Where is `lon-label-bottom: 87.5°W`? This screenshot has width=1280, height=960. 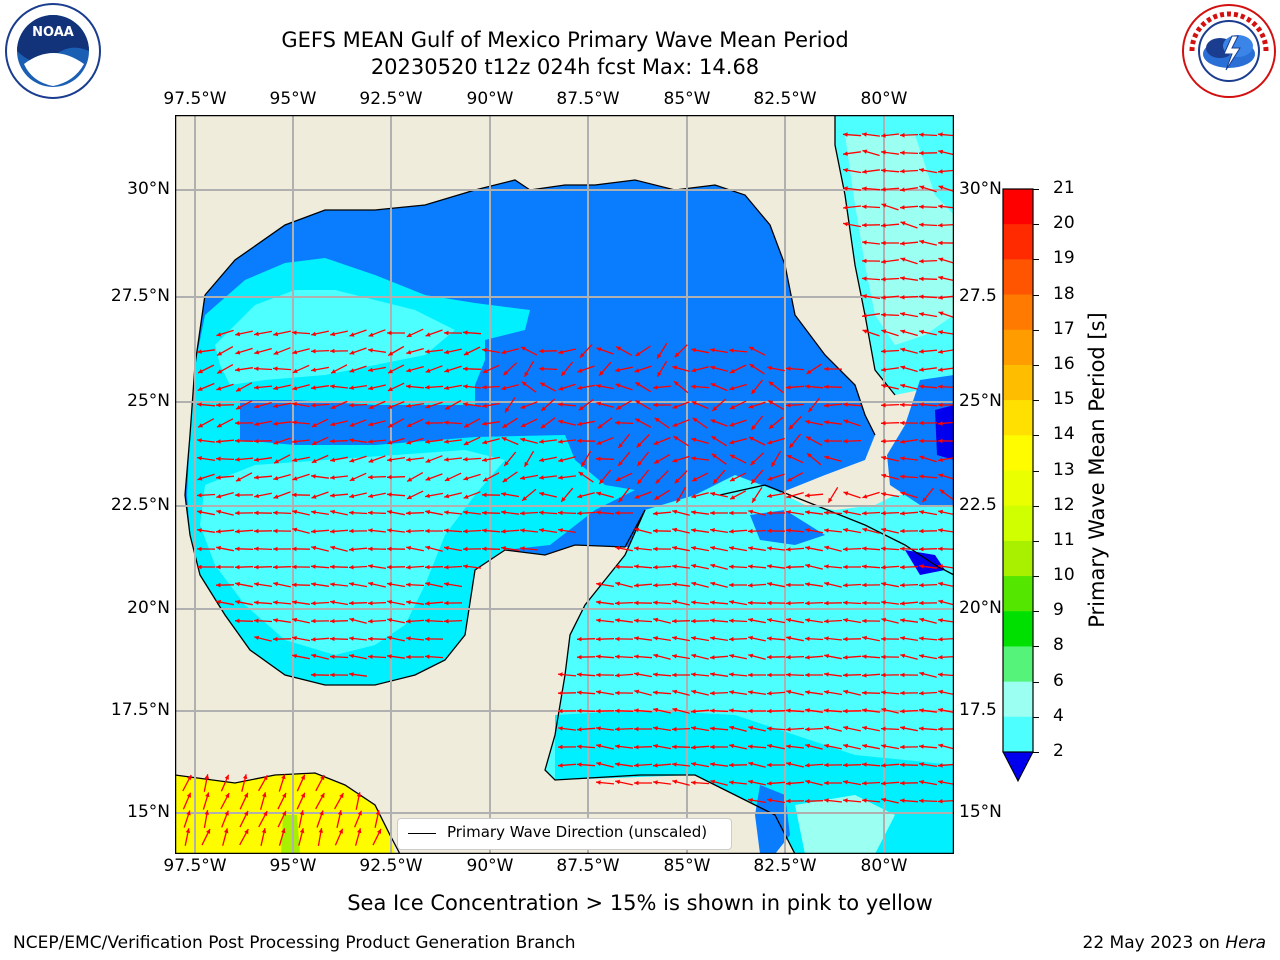 lon-label-bottom: 87.5°W is located at coordinates (588, 866).